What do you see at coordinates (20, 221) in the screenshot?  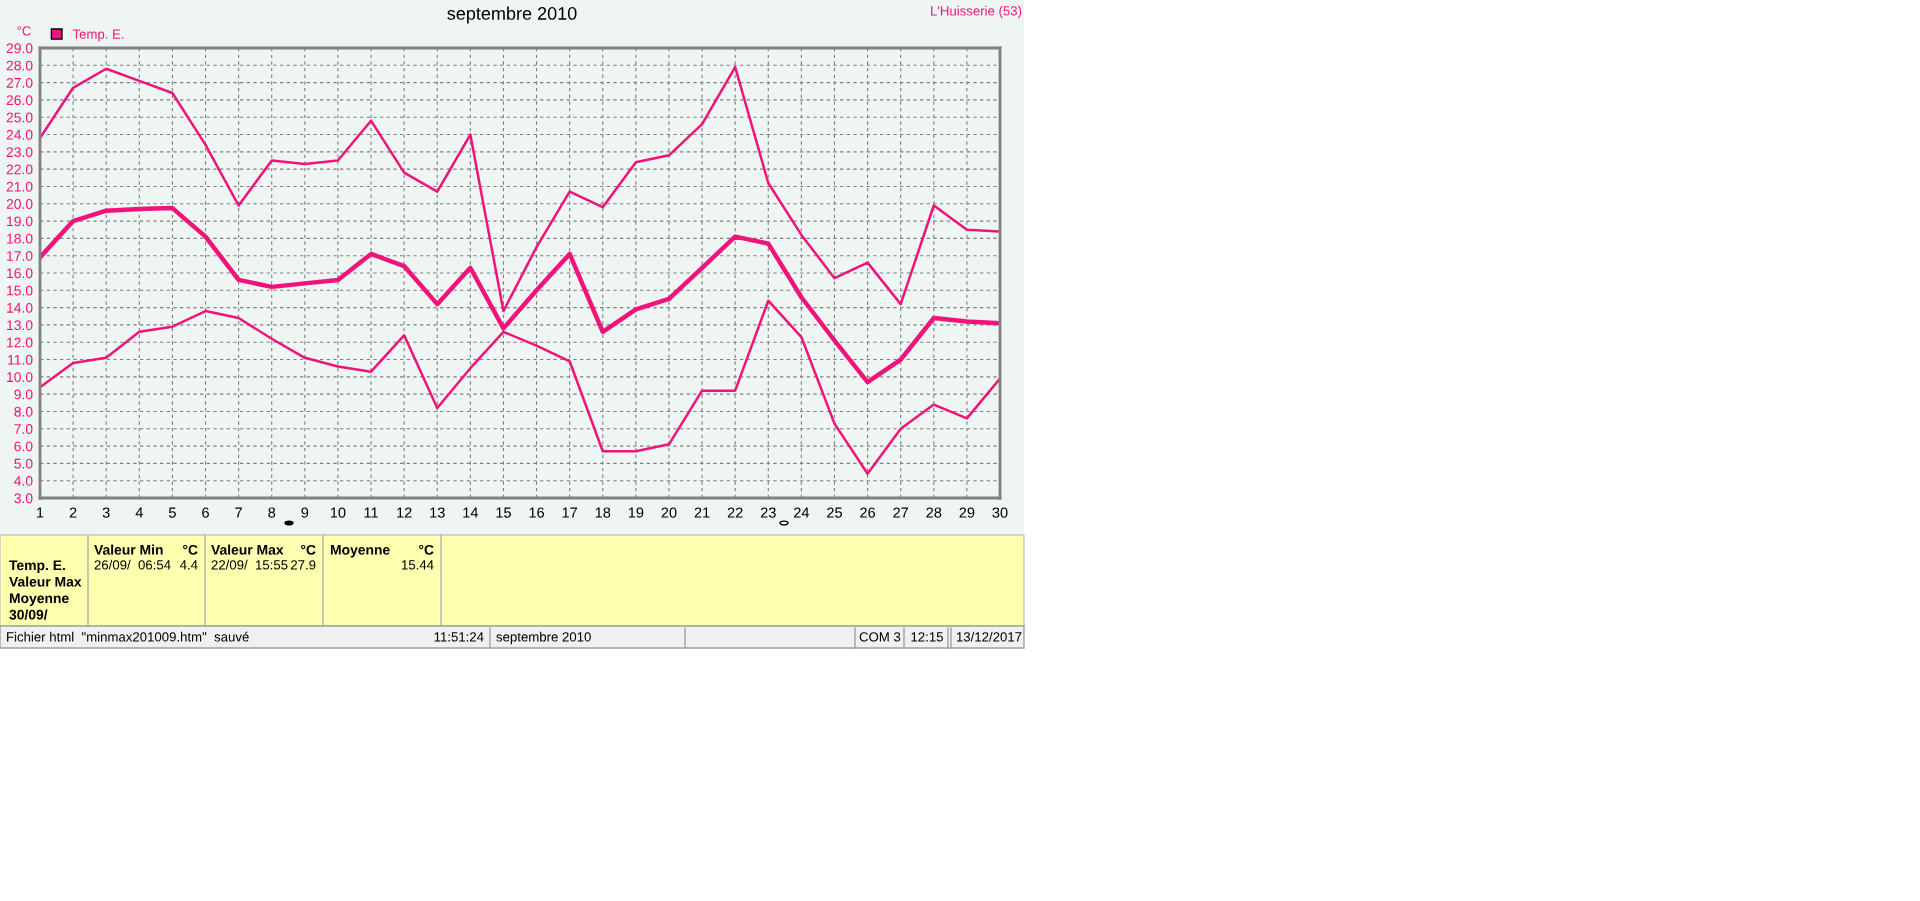 I see `y-tick-label: 19.0` at bounding box center [20, 221].